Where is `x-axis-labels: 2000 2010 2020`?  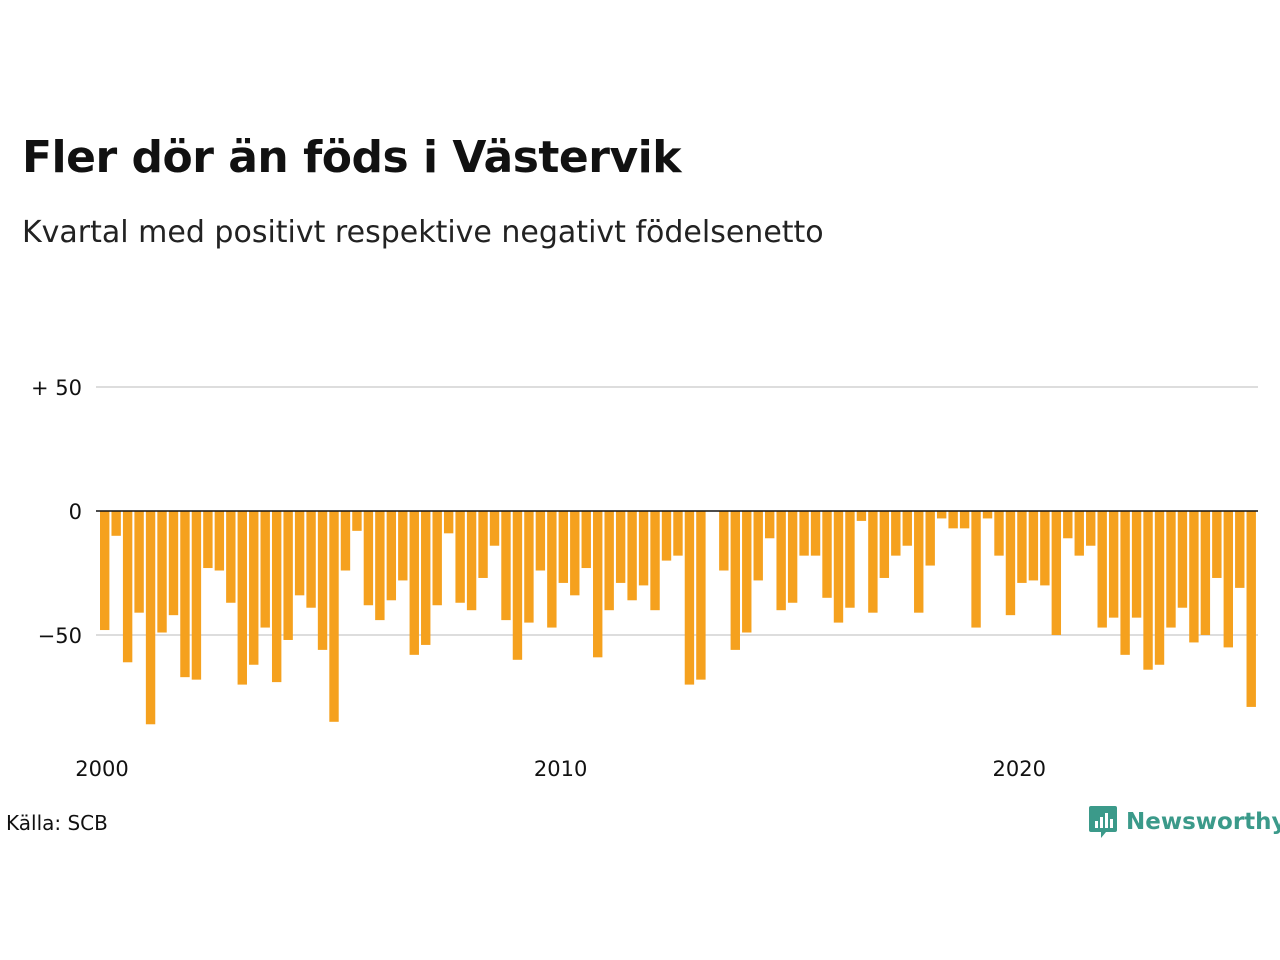
x-axis-labels: 2000 2010 2020 is located at coordinates (560, 769).